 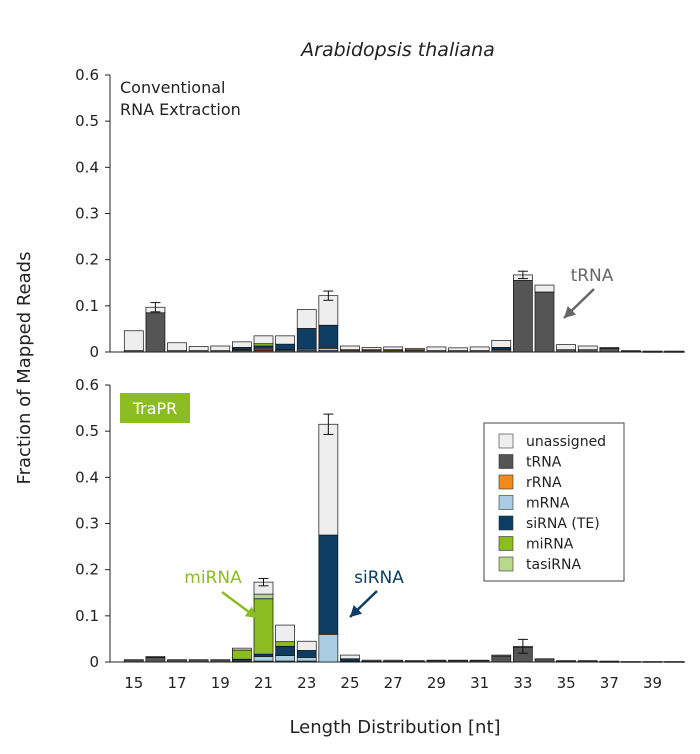 I want to click on x-tick-label: 25, so click(x=349, y=683).